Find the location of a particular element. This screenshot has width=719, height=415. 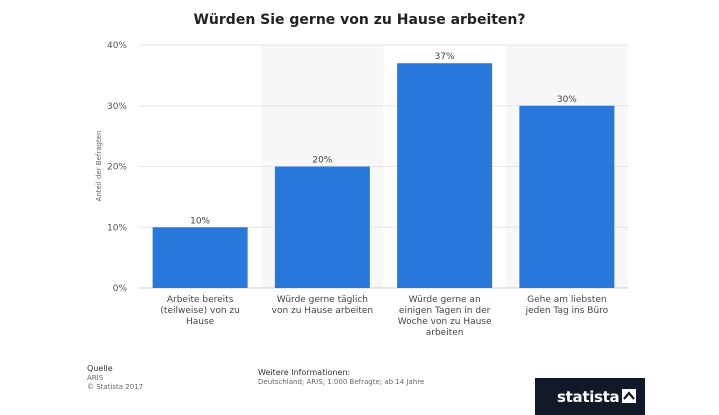

source-block: Quelle ARIS © Statista 2017 is located at coordinates (115, 378).